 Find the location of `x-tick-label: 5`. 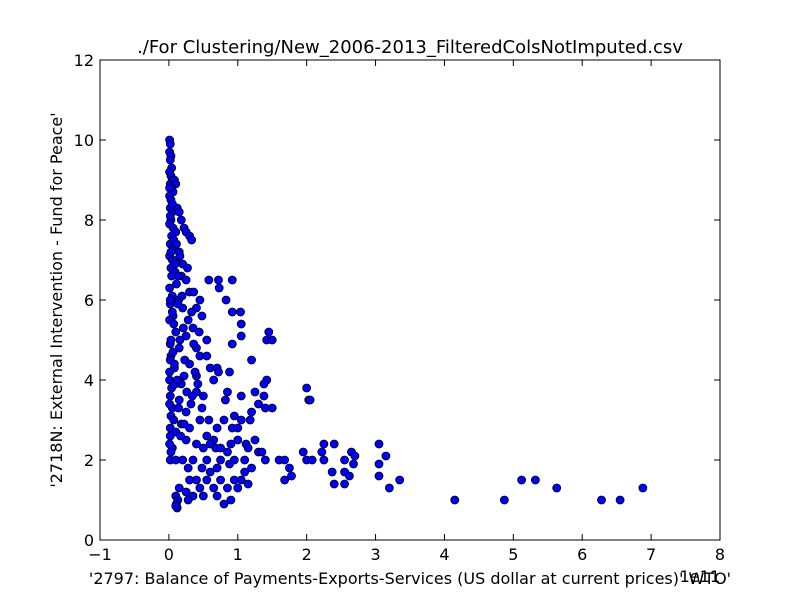

x-tick-label: 5 is located at coordinates (513, 554).